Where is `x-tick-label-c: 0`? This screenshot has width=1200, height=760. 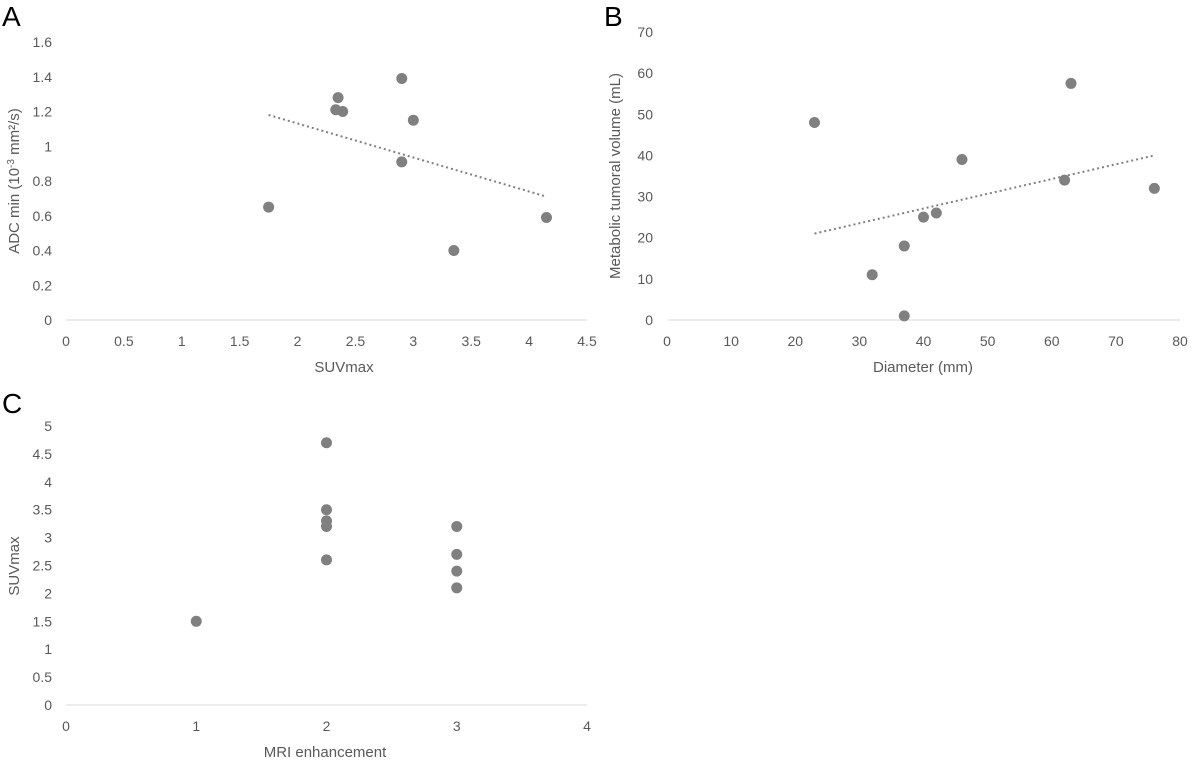 x-tick-label-c: 0 is located at coordinates (66, 726).